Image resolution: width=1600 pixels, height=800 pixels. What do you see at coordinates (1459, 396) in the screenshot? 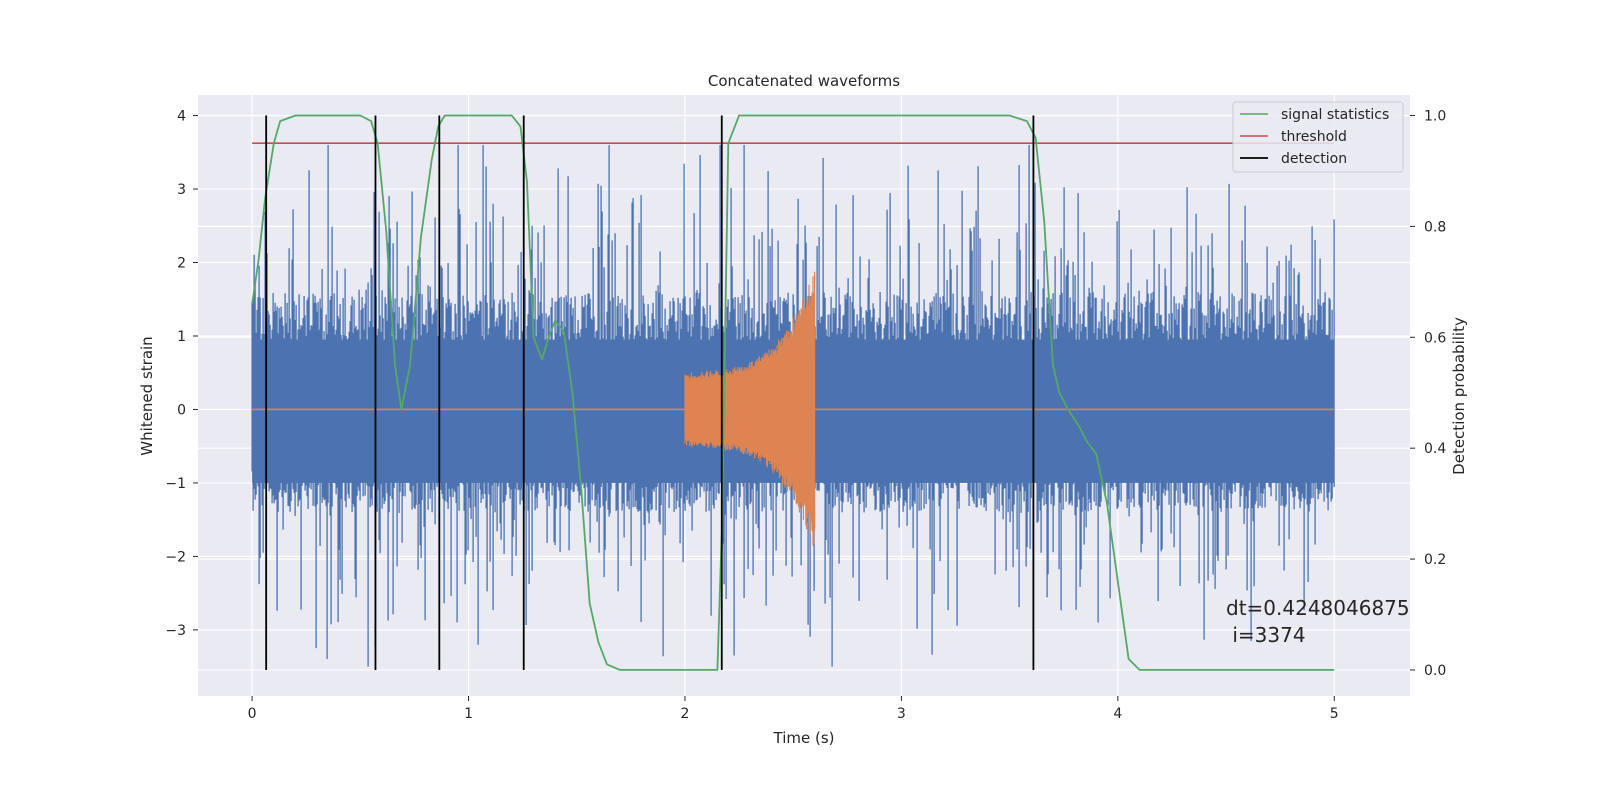
I see `y-right-axis-label: Detection probability` at bounding box center [1459, 396].